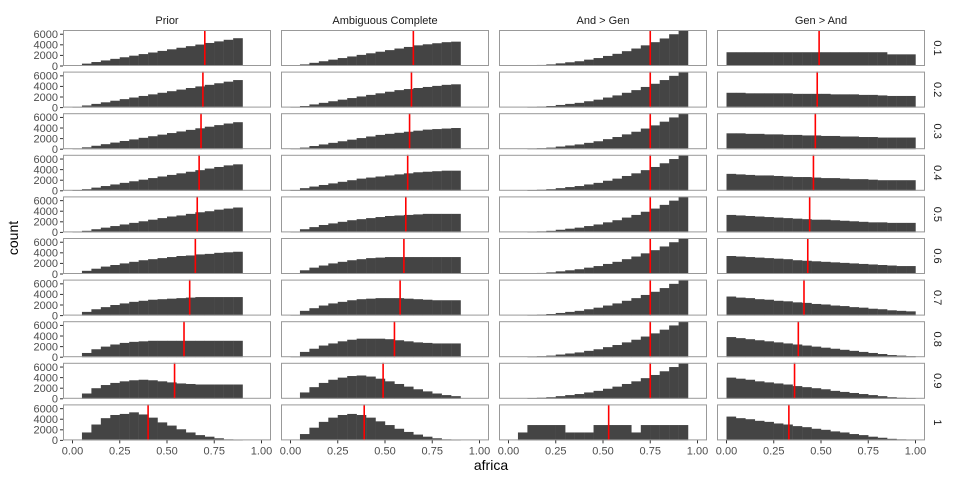  What do you see at coordinates (937, 339) in the screenshot?
I see `row-strip-label: 0.8` at bounding box center [937, 339].